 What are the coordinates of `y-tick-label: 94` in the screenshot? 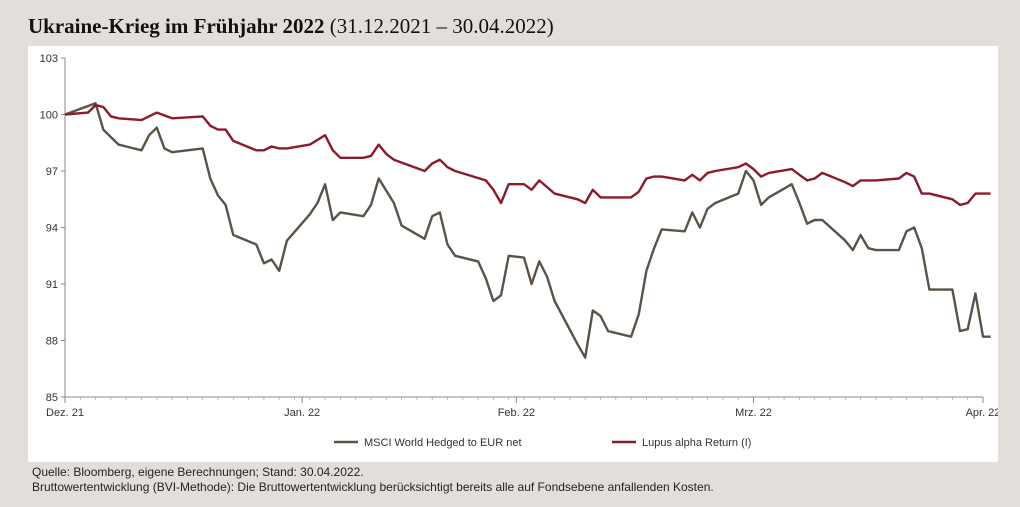 It's located at (52, 229).